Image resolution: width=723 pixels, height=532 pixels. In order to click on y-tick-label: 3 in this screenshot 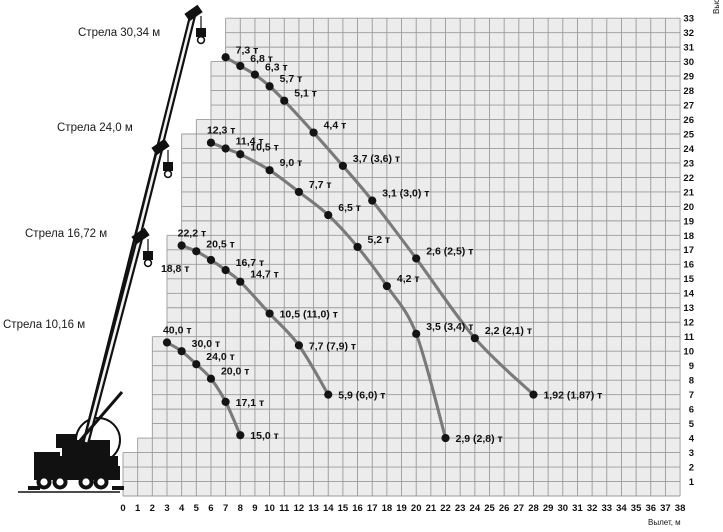, I will do `click(691, 453)`.